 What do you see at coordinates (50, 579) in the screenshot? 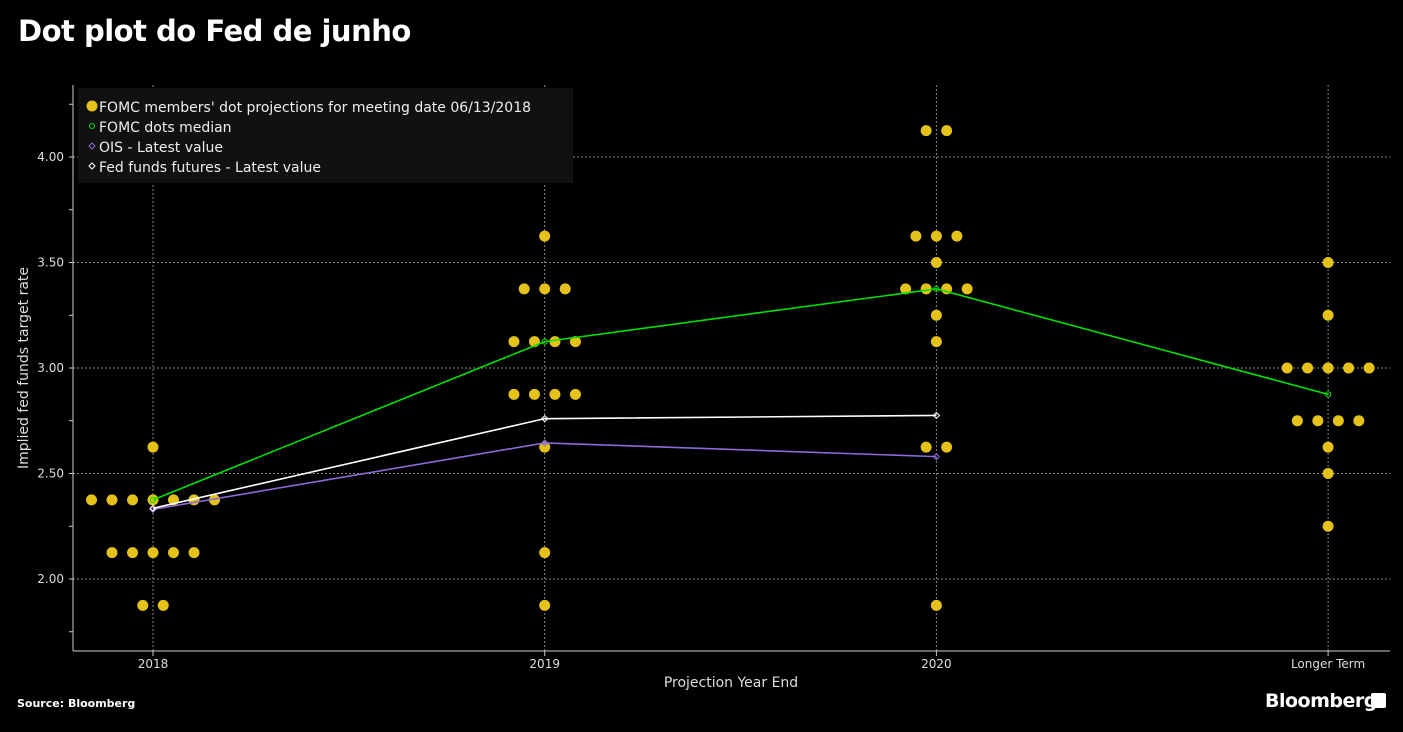
I see `y-tick-label: 2.00` at bounding box center [50, 579].